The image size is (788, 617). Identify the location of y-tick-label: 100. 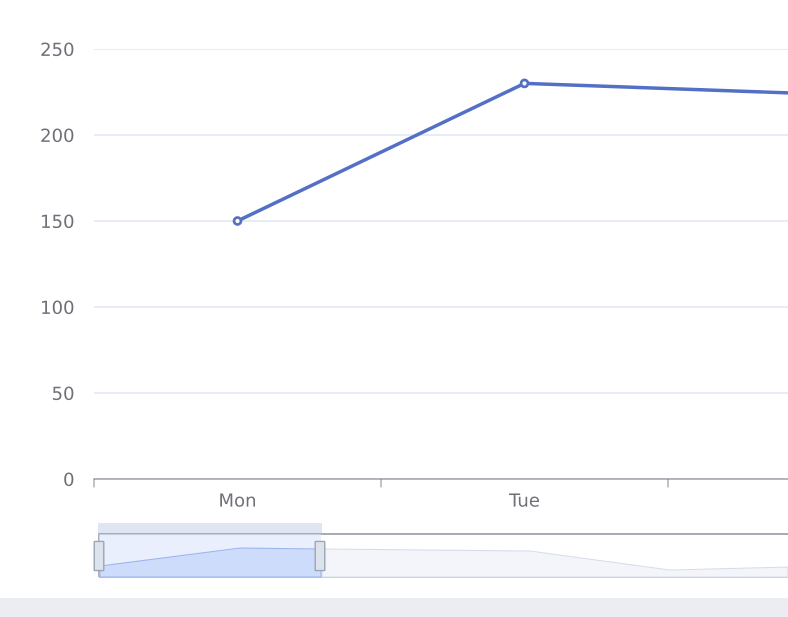
(58, 307).